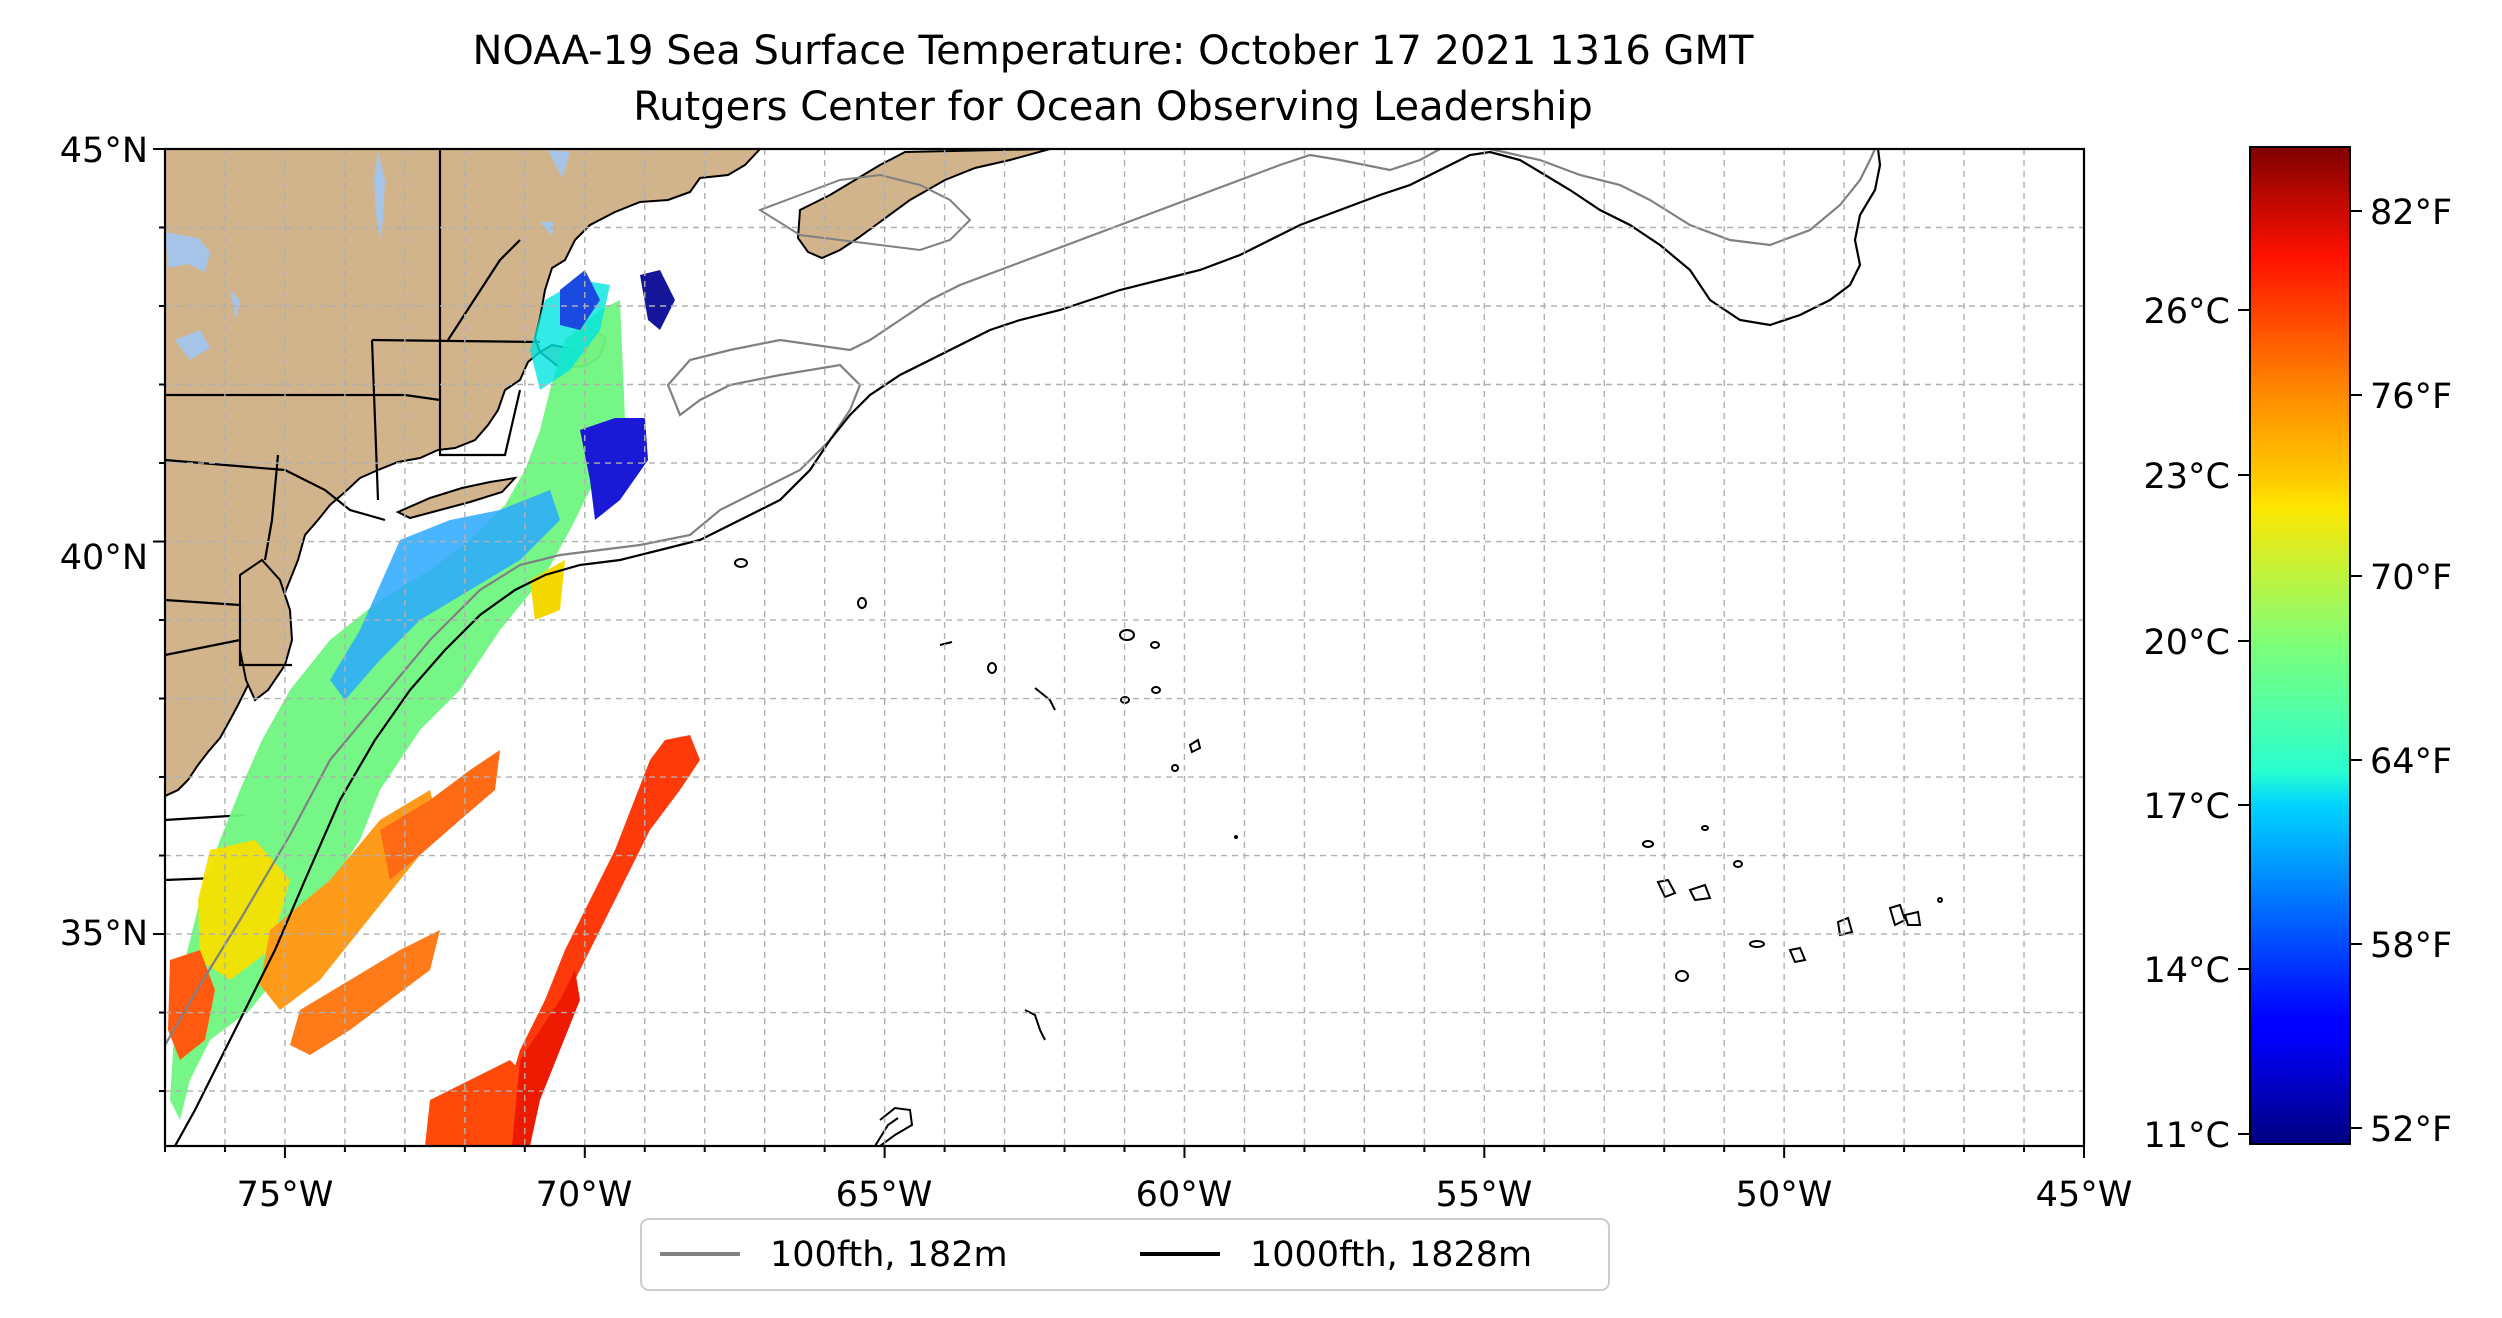 The image size is (2502, 1318). Describe the element at coordinates (104, 558) in the screenshot. I see `y-tick-label: 40°N` at that location.